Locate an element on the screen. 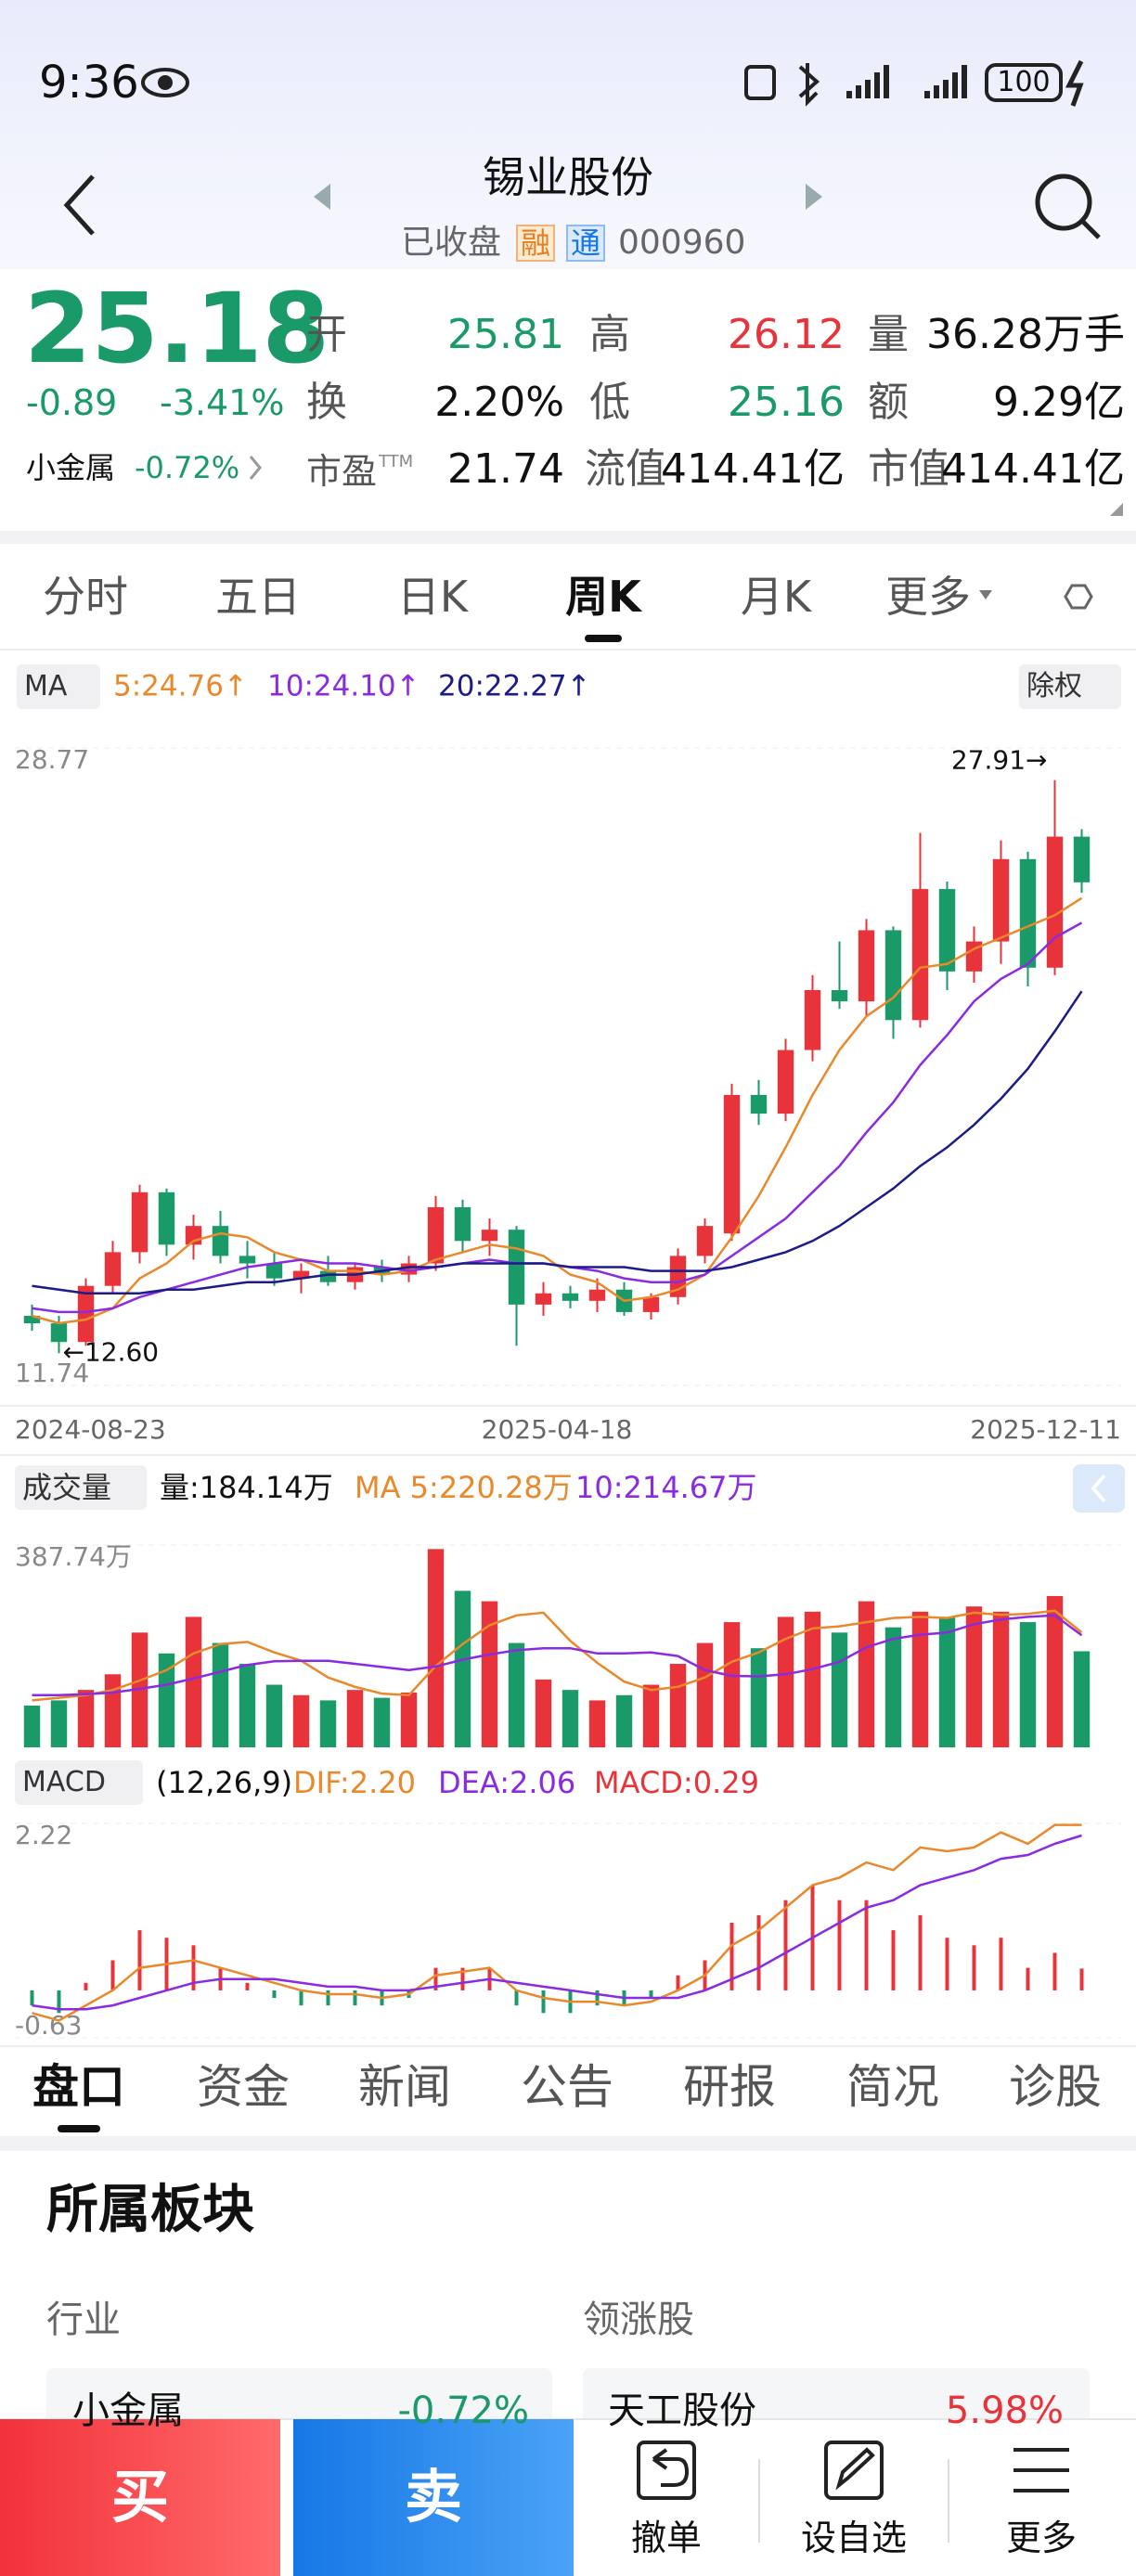 The height and width of the screenshot is (2576, 1136). adjust-box is located at coordinates (1070, 686).